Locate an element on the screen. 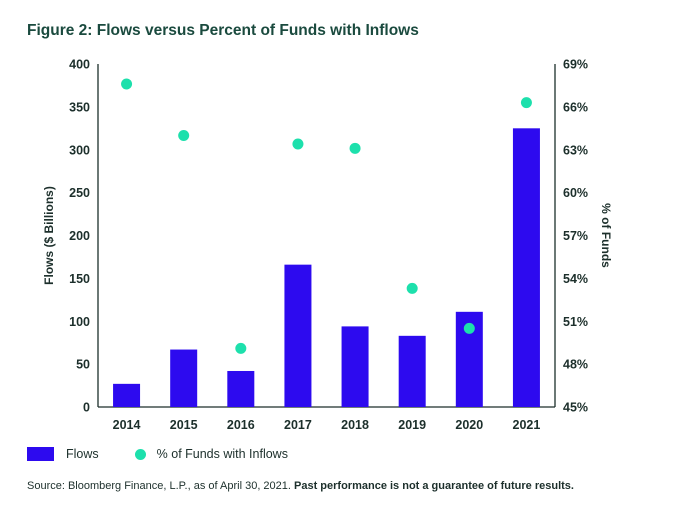 This screenshot has height=515, width=673. legend-item-funds: % of Funds with Inflows is located at coordinates (211, 454).